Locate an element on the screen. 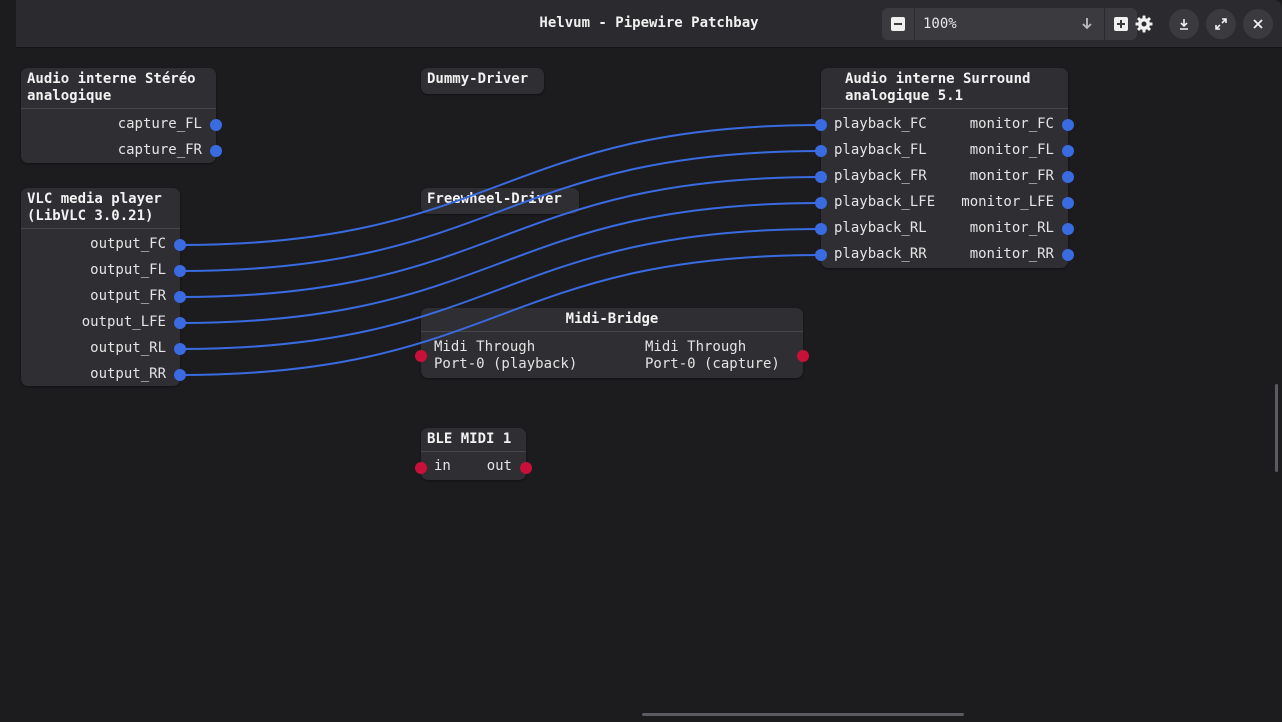  port-output-fl: output_FL is located at coordinates (128, 270).